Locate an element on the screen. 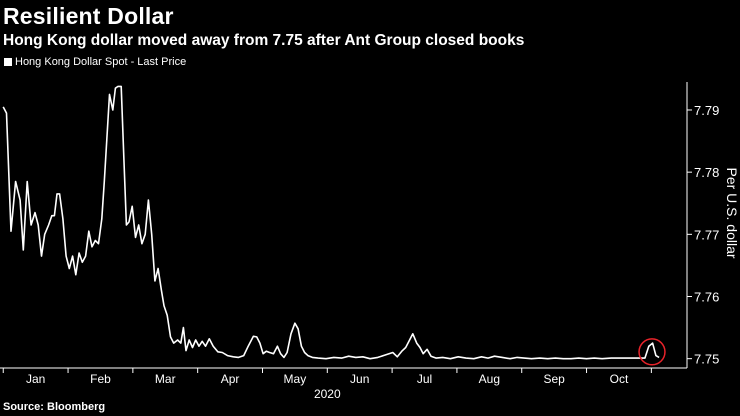  x-tick-label: Sep is located at coordinates (554, 379).